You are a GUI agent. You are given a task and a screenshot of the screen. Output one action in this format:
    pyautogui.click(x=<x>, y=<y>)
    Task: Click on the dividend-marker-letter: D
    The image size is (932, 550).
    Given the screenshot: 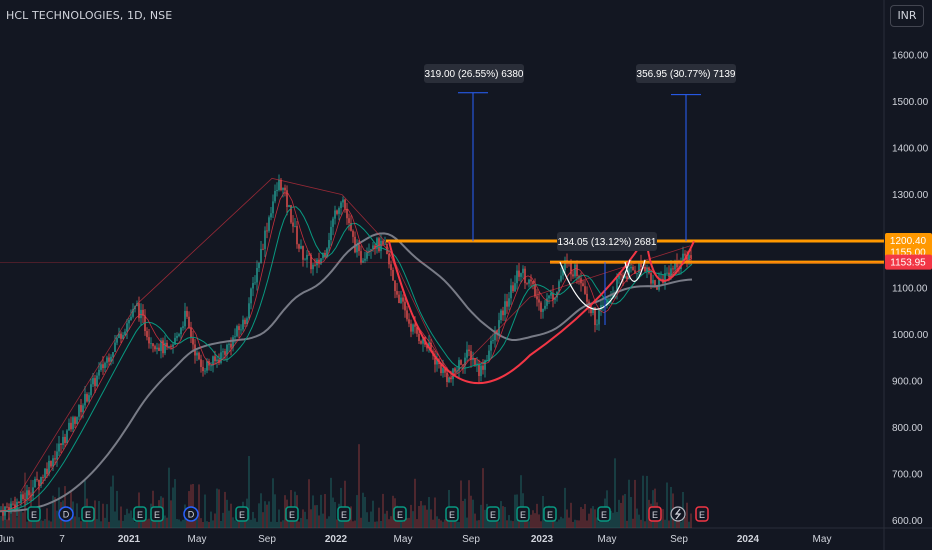 What is the action you would take?
    pyautogui.click(x=191, y=515)
    